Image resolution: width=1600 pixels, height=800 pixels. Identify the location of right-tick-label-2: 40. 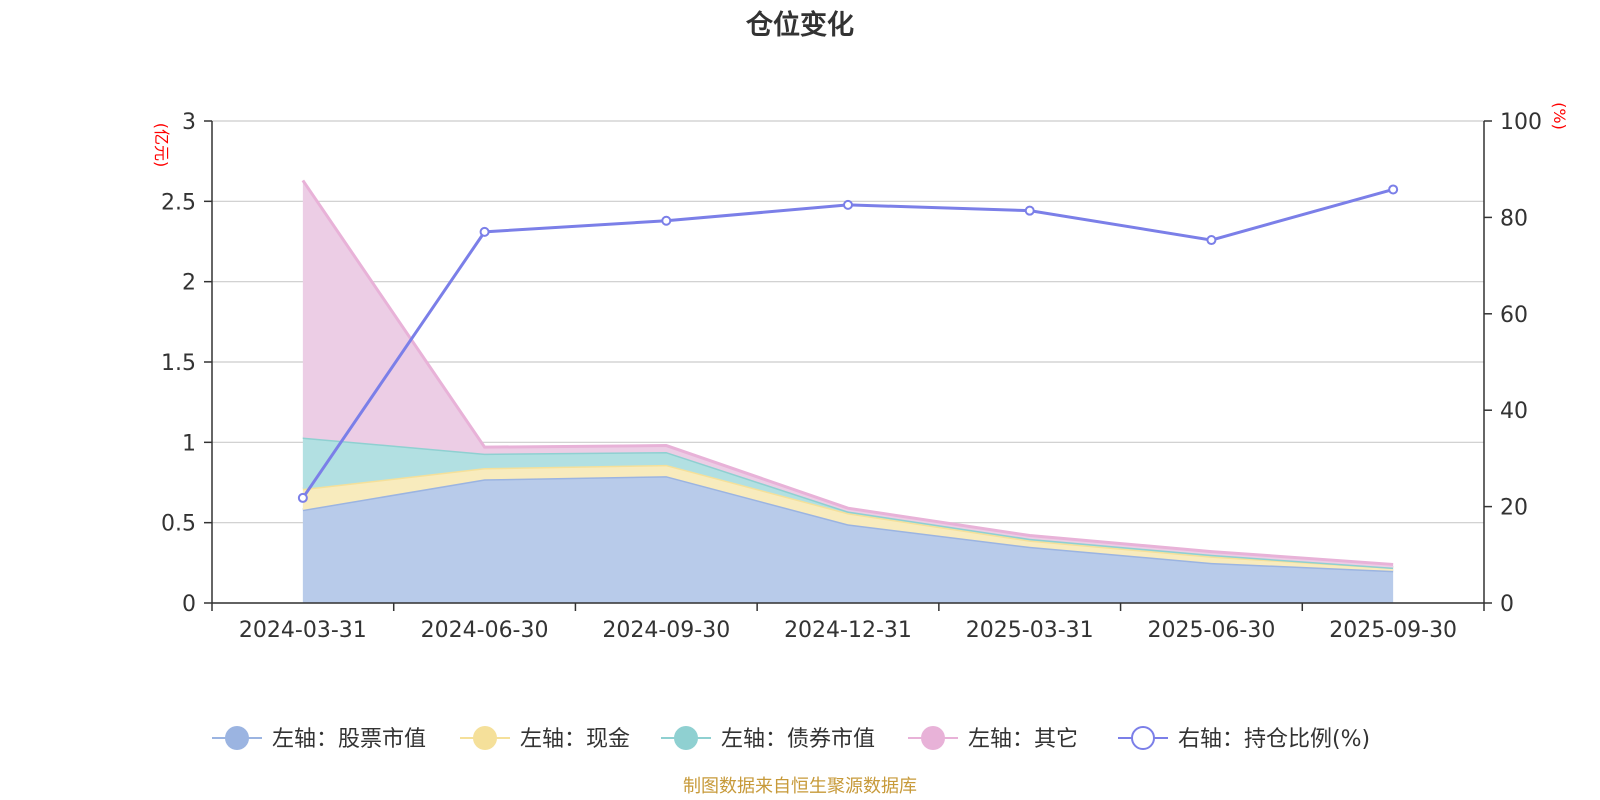
(1514, 411).